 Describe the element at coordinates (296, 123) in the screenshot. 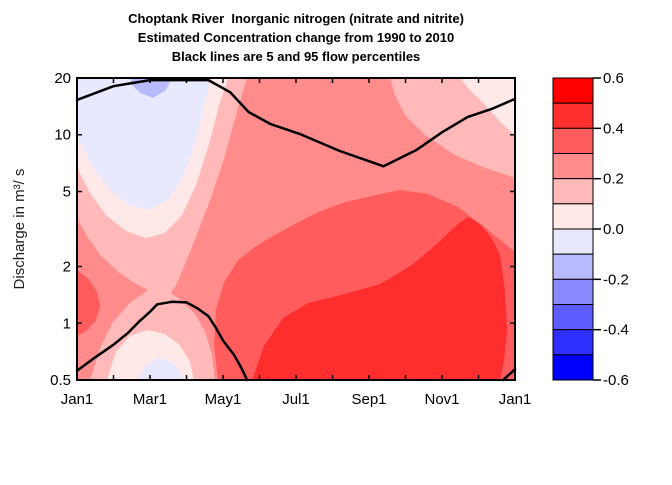

I see `flow-percentile-95-line` at that location.